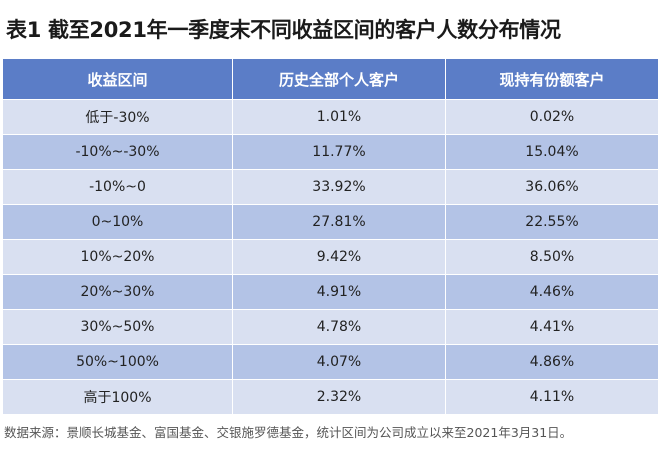  I want to click on table-row: 20%~30% 4.91% 4.46%, so click(330, 292).